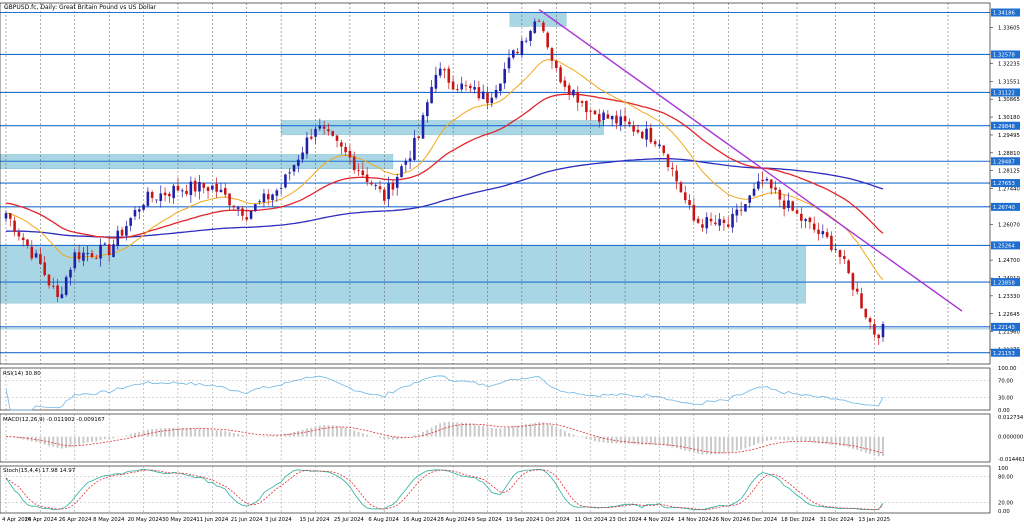  I want to click on price-label: 1.21153, so click(1004, 354).